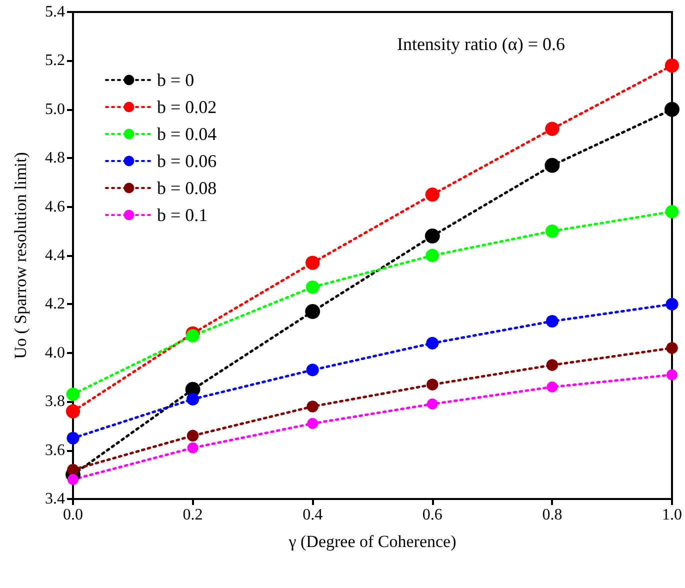  What do you see at coordinates (480, 44) in the screenshot?
I see `annotation: Intensity ratio (α) = 0.6` at bounding box center [480, 44].